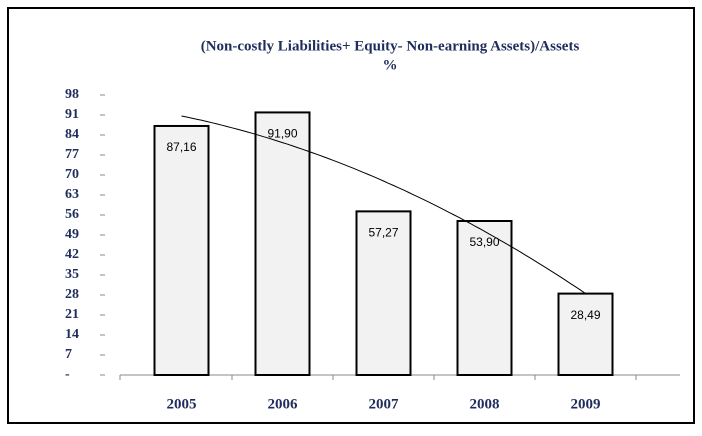  What do you see at coordinates (72, 134) in the screenshot?
I see `y-tick-label: 84` at bounding box center [72, 134].